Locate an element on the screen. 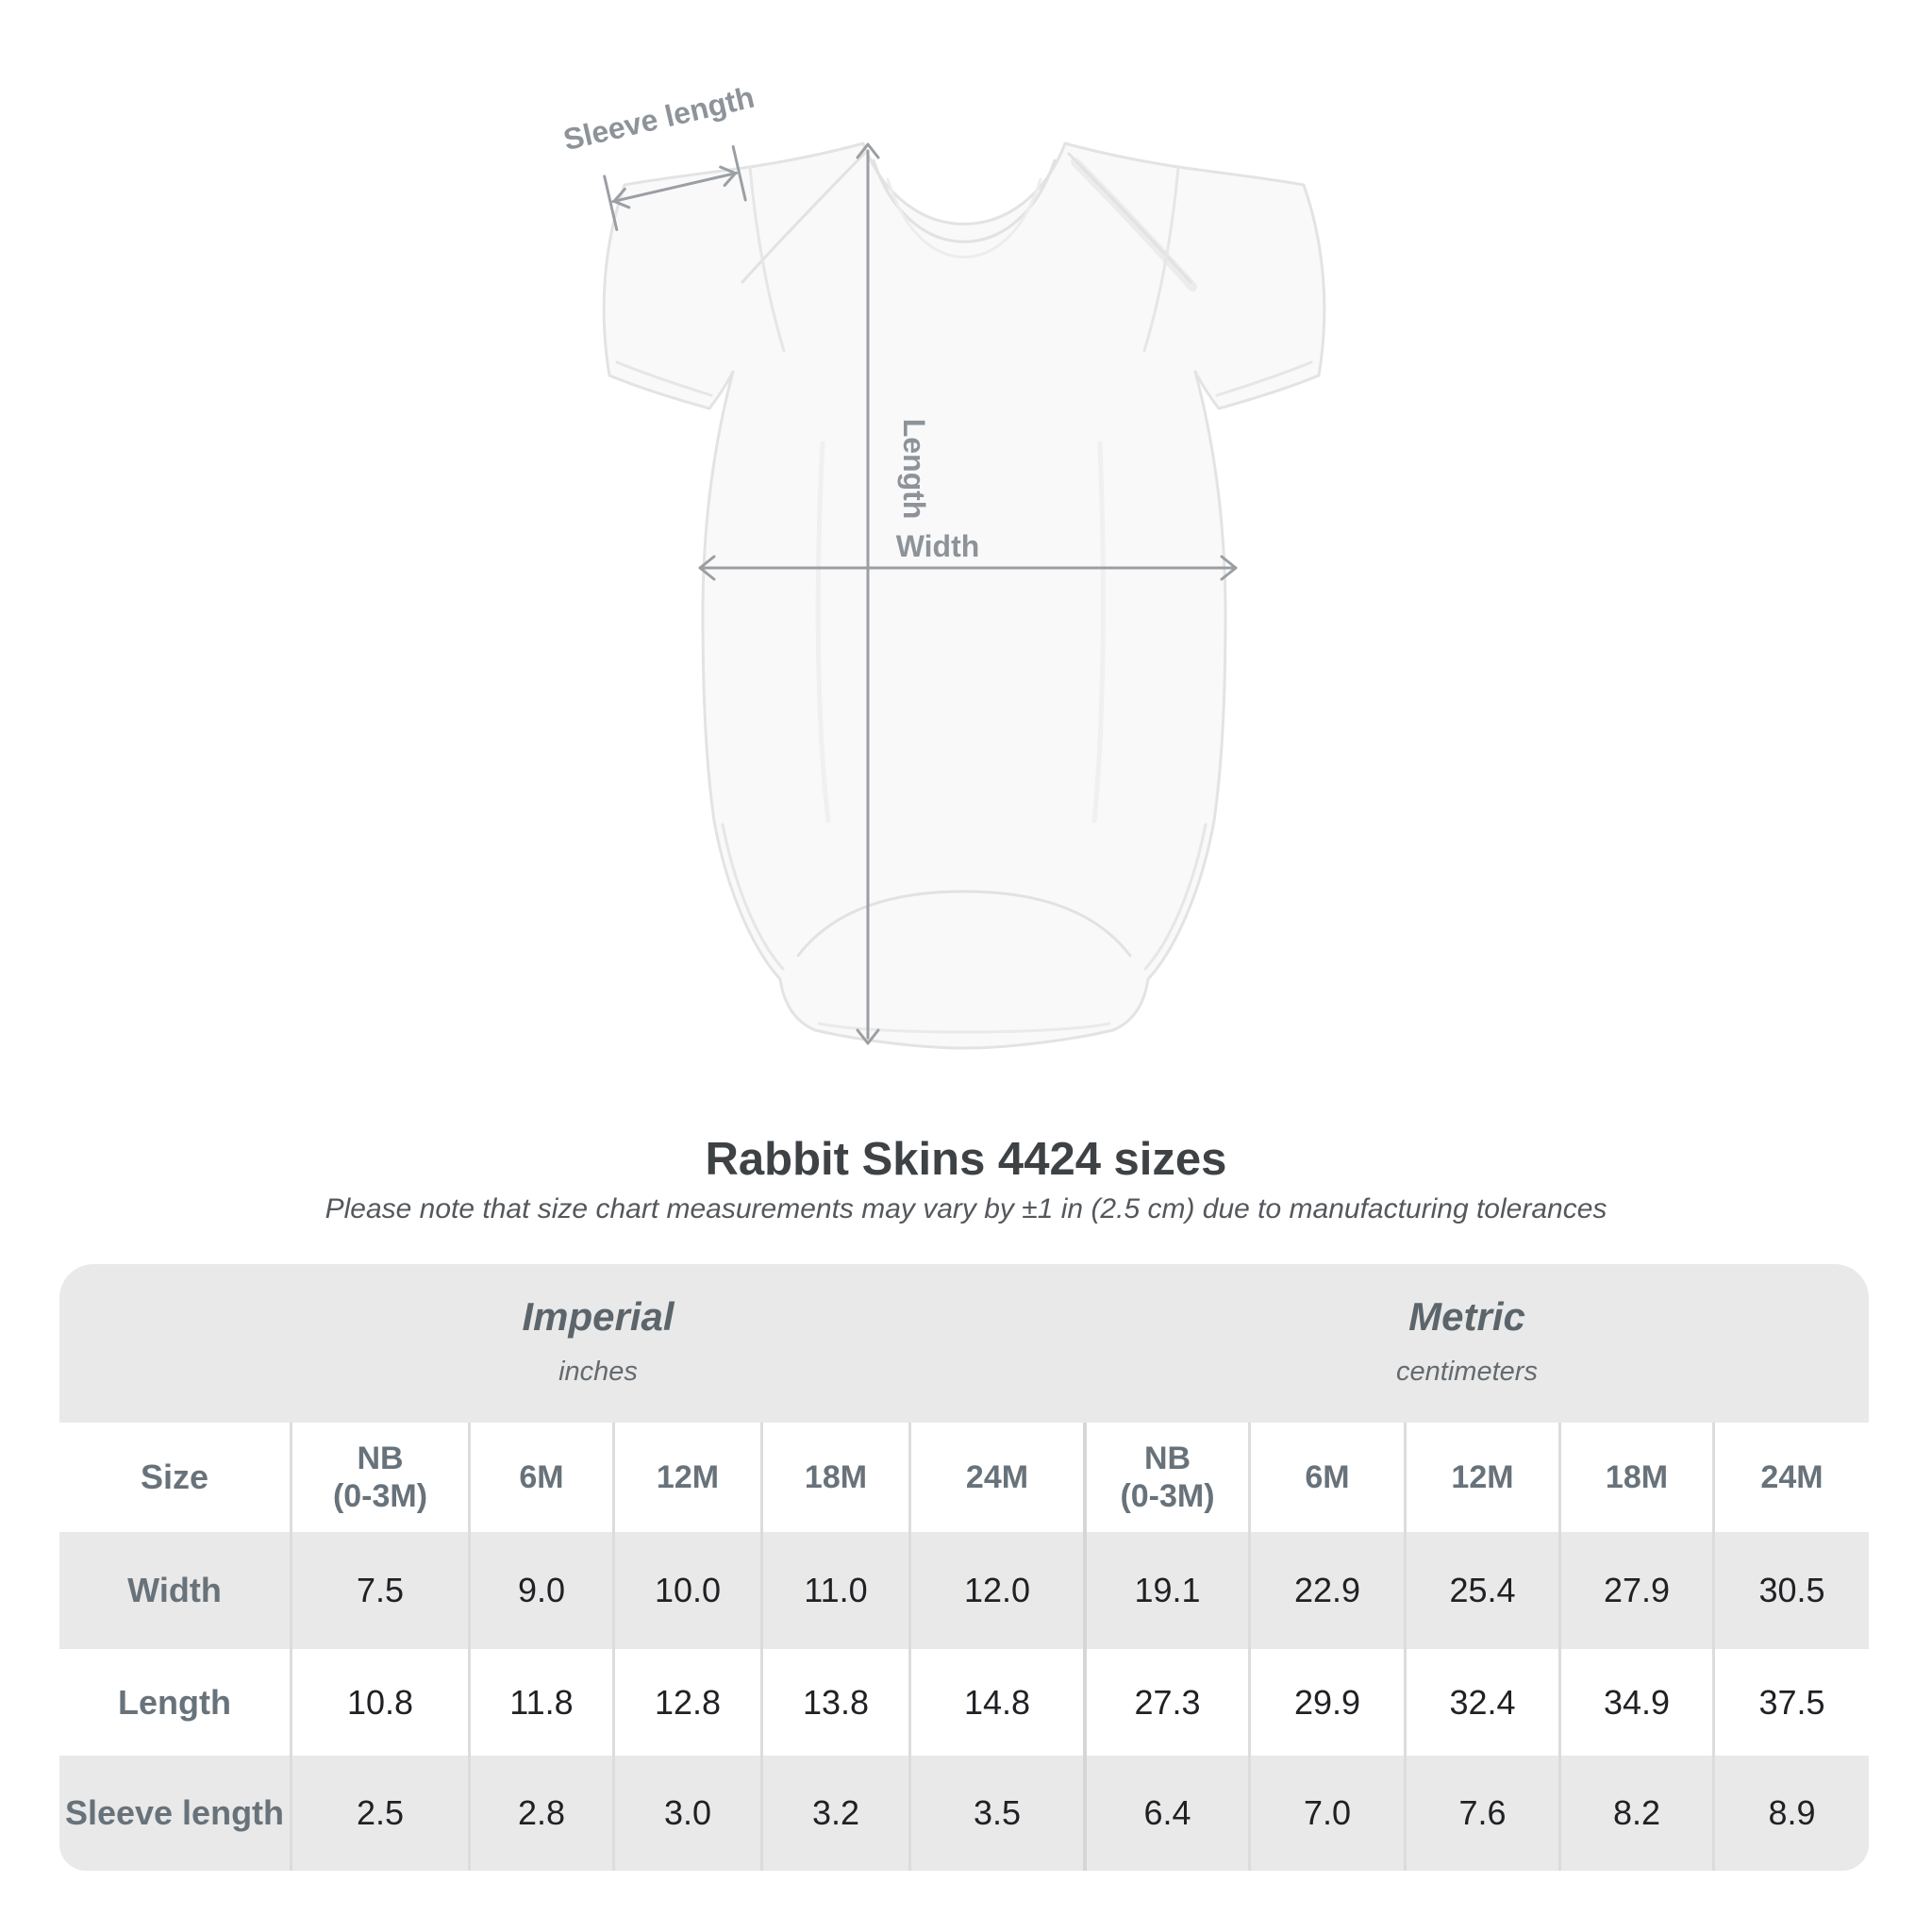 The image size is (1932, 1932). col-header-metric-nb: NB (0-3M) is located at coordinates (1165, 1478).